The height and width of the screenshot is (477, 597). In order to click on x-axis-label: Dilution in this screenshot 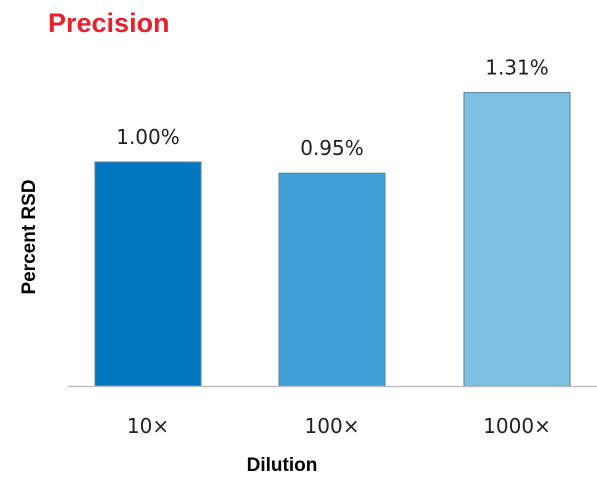, I will do `click(282, 465)`.